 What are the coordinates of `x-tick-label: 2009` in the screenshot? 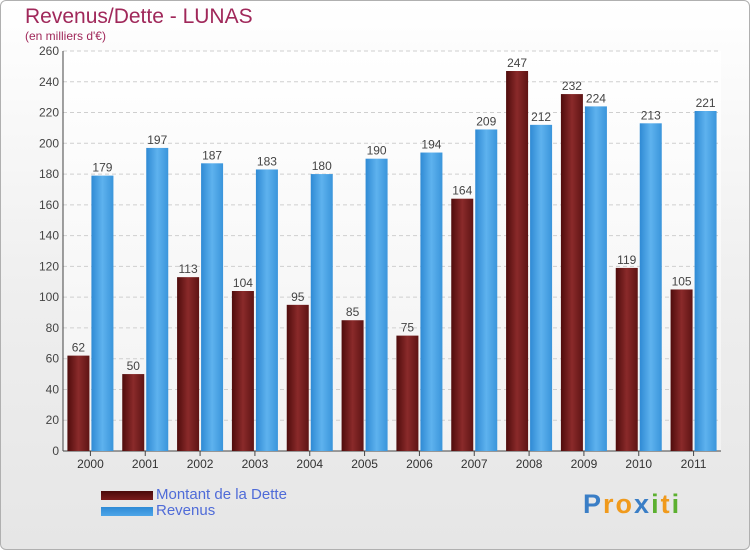 It's located at (584, 464).